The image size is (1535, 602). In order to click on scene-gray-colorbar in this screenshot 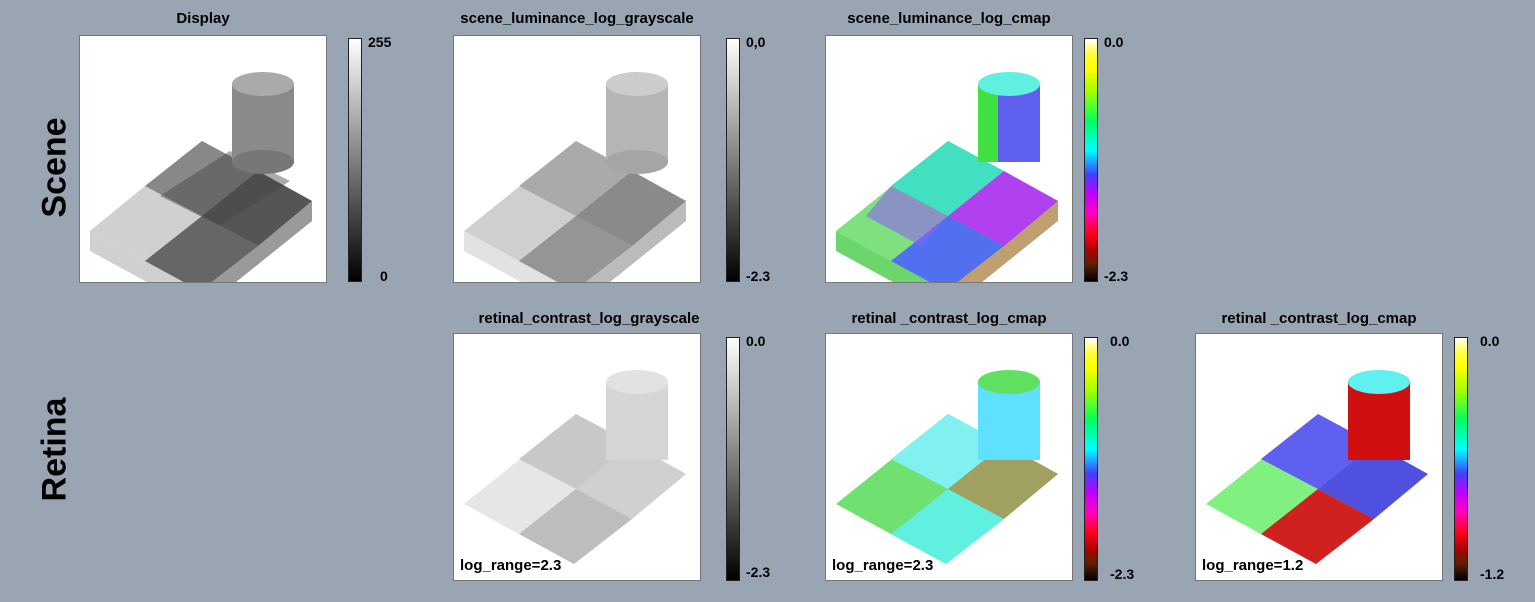, I will do `click(733, 160)`.